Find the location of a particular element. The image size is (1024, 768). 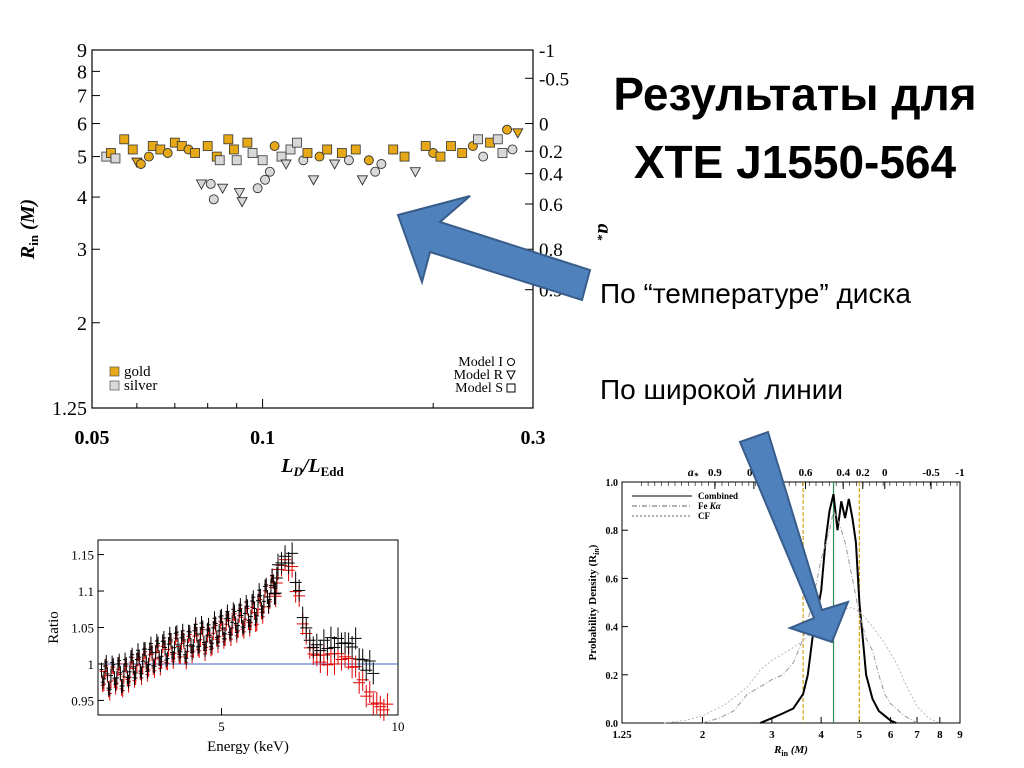

pd-ytick-label: 0.8 is located at coordinates (612, 531).